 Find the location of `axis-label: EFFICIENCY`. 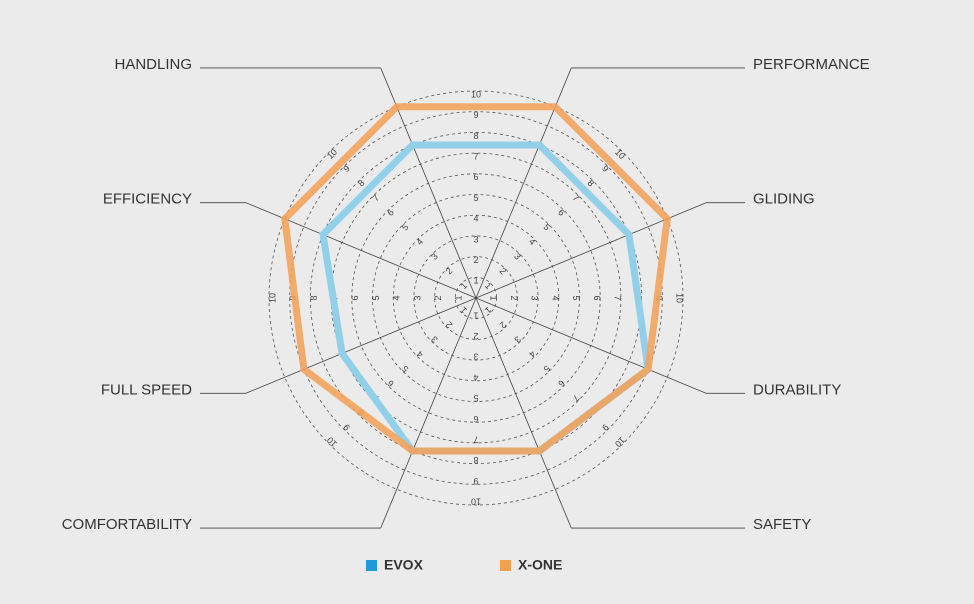

axis-label: EFFICIENCY is located at coordinates (147, 199).